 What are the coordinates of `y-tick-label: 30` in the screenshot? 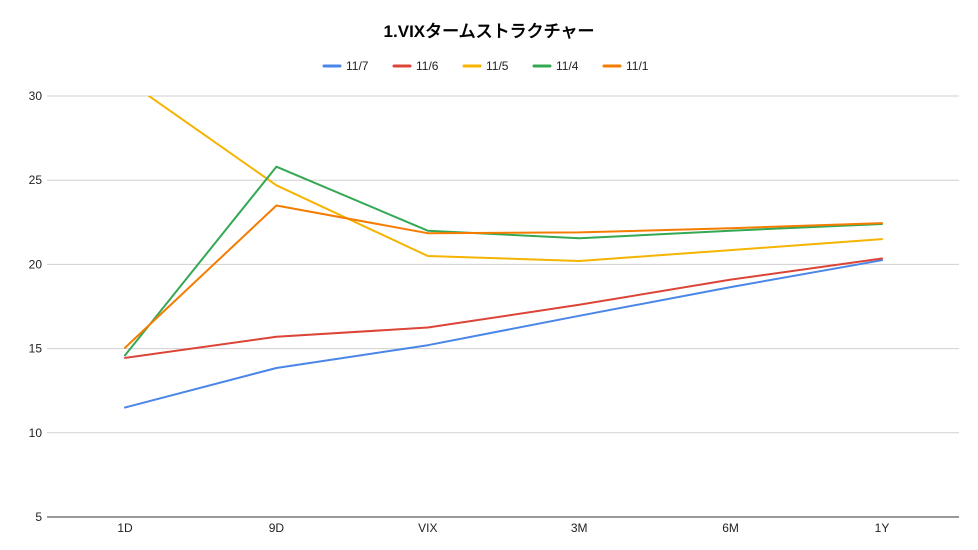 It's located at (36, 96).